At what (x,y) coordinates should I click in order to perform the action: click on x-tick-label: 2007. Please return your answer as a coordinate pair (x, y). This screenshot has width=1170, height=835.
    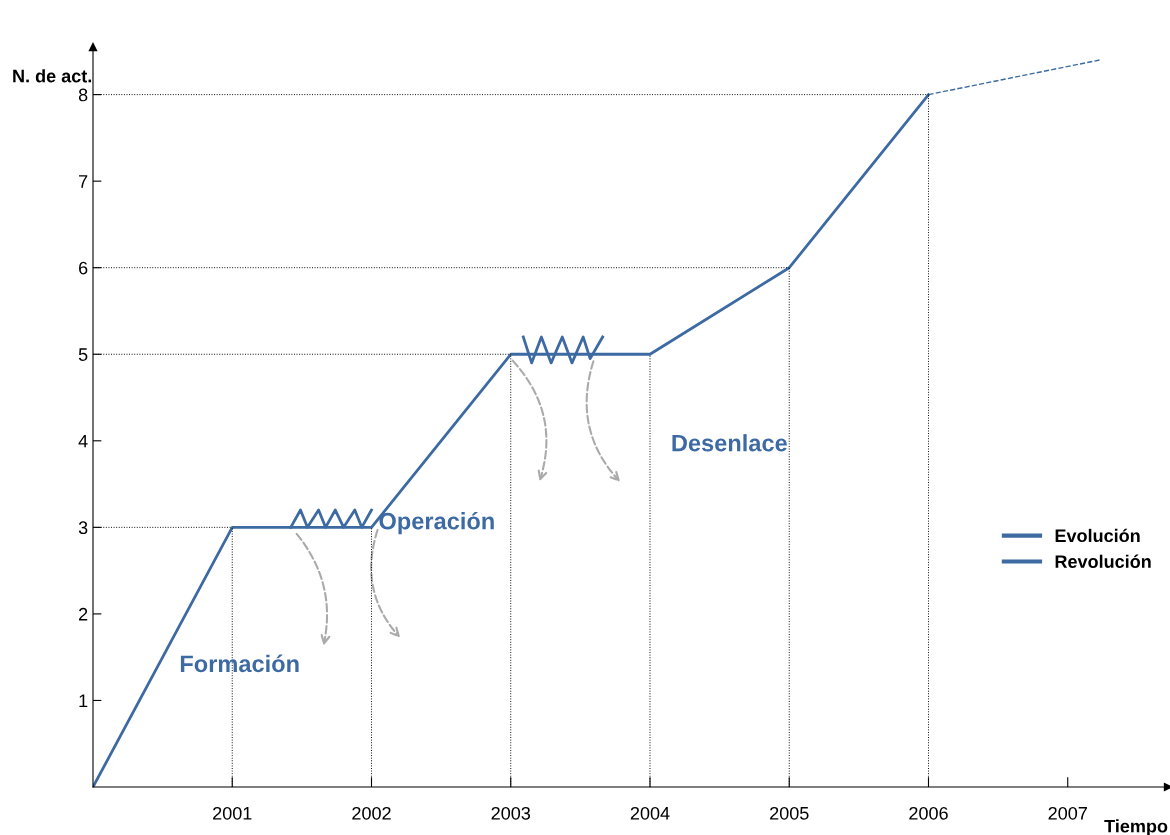
    Looking at the image, I should click on (1067, 813).